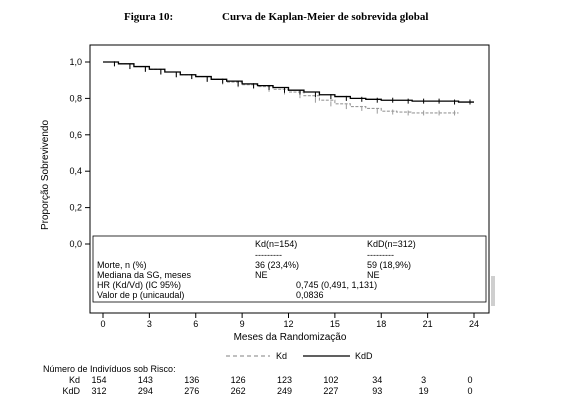 The image size is (574, 409). What do you see at coordinates (195, 324) in the screenshot?
I see `x-tick-label: 6` at bounding box center [195, 324].